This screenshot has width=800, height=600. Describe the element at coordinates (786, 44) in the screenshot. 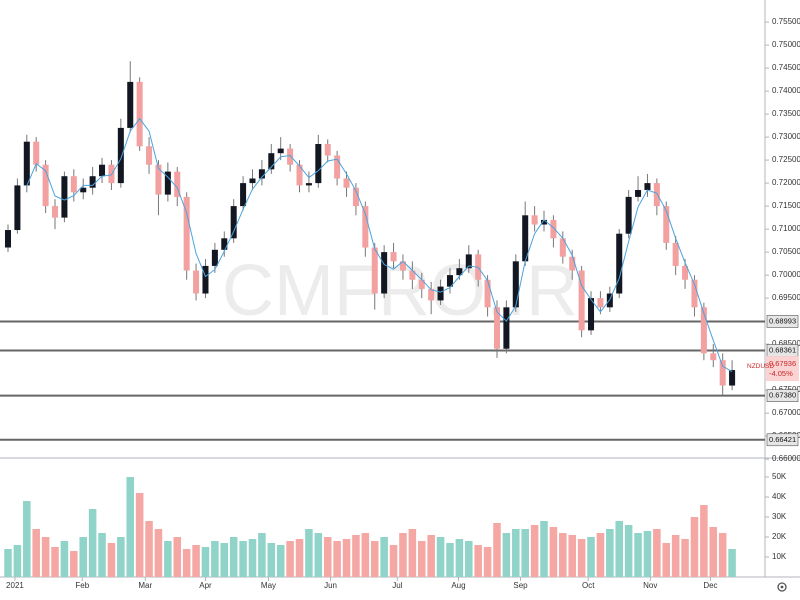

I see `y-tick-label: 0.75000` at that location.